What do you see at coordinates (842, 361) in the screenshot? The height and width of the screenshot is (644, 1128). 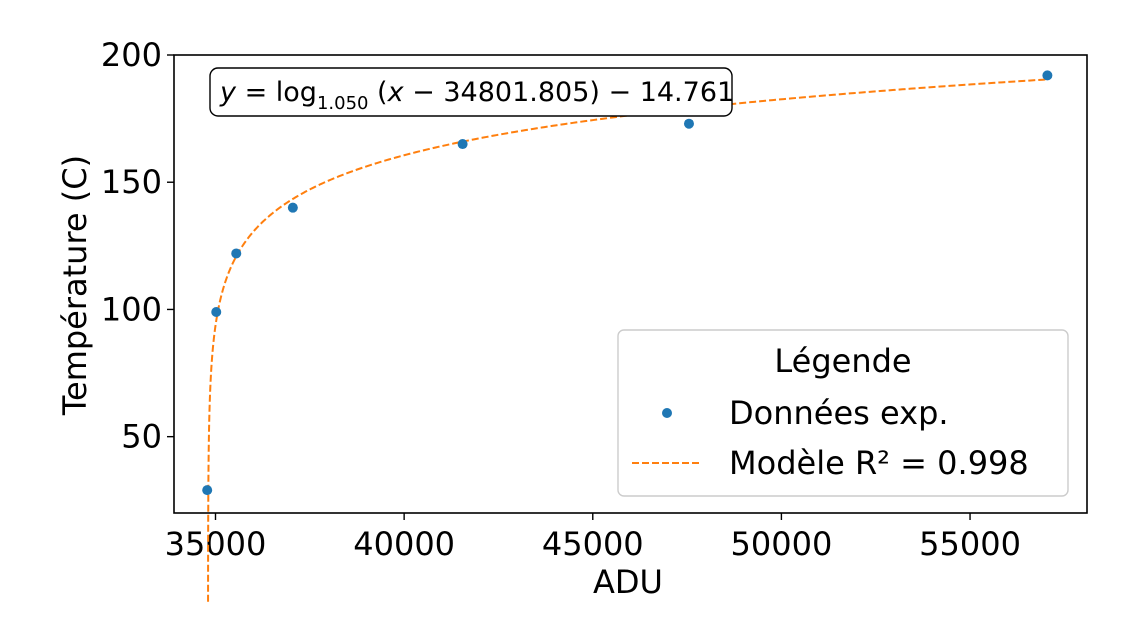 I see `legend-title: Légende` at bounding box center [842, 361].